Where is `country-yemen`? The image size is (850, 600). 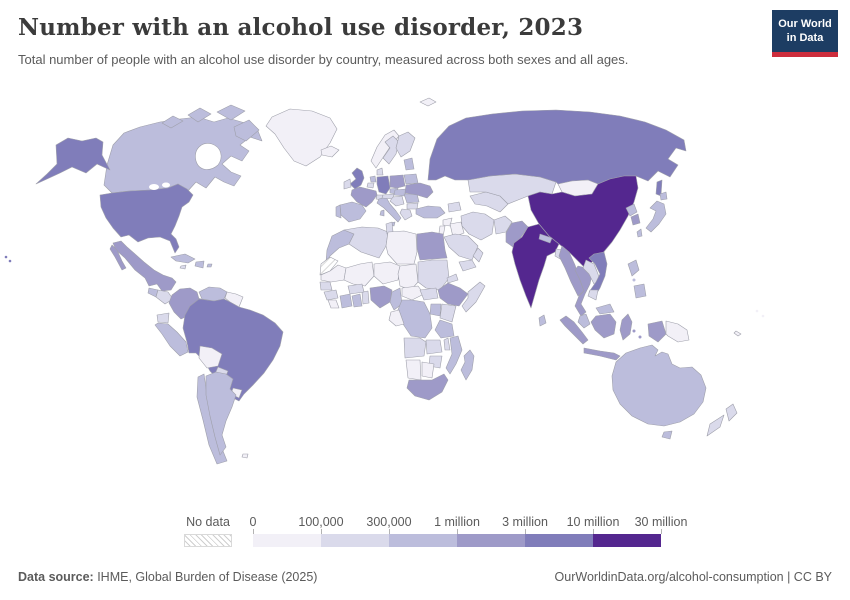
country-yemen is located at coordinates (467, 265).